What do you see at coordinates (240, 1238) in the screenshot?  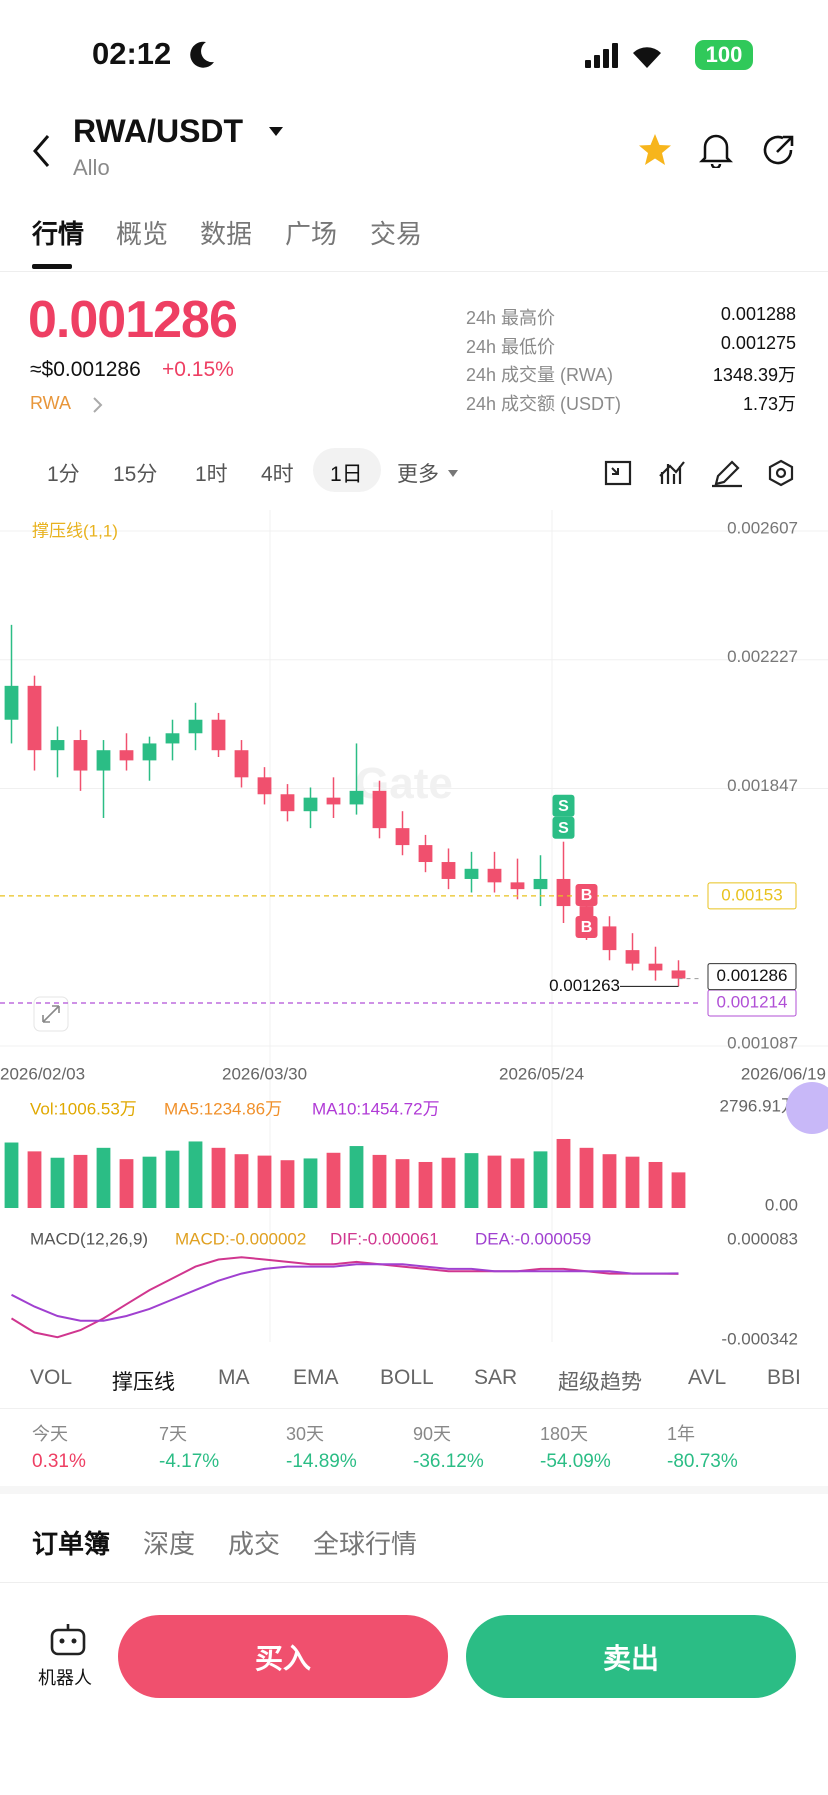 I see `macd-legend: MACD:-0.000002` at bounding box center [240, 1238].